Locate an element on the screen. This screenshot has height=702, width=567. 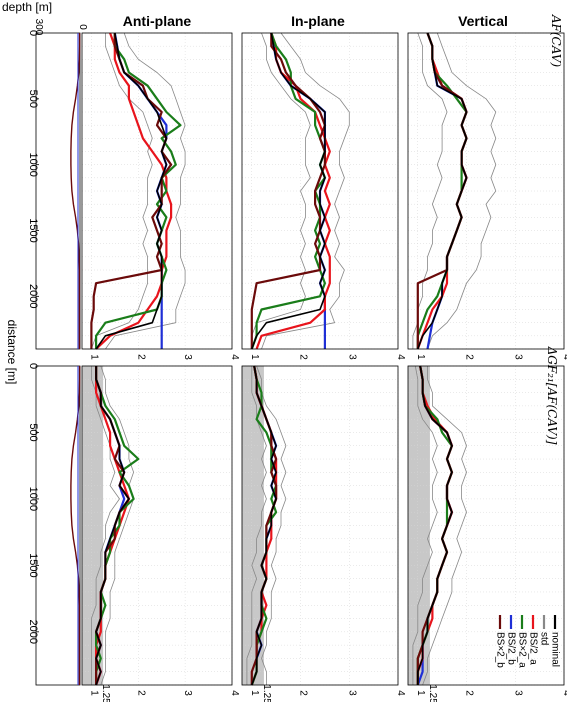
legend-label: std is located at coordinates (544, 638).